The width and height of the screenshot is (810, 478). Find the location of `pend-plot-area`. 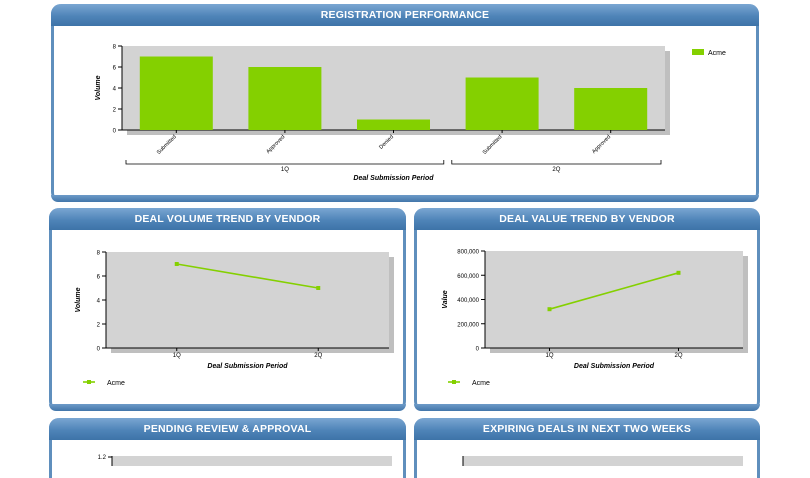

pend-plot-area is located at coordinates (252, 461).